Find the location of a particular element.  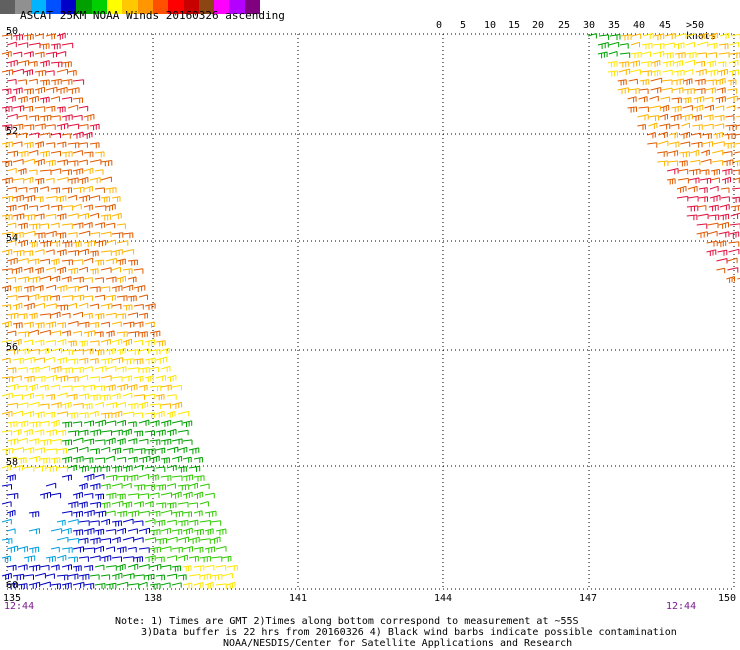

legend-swatch is located at coordinates (53, 7).